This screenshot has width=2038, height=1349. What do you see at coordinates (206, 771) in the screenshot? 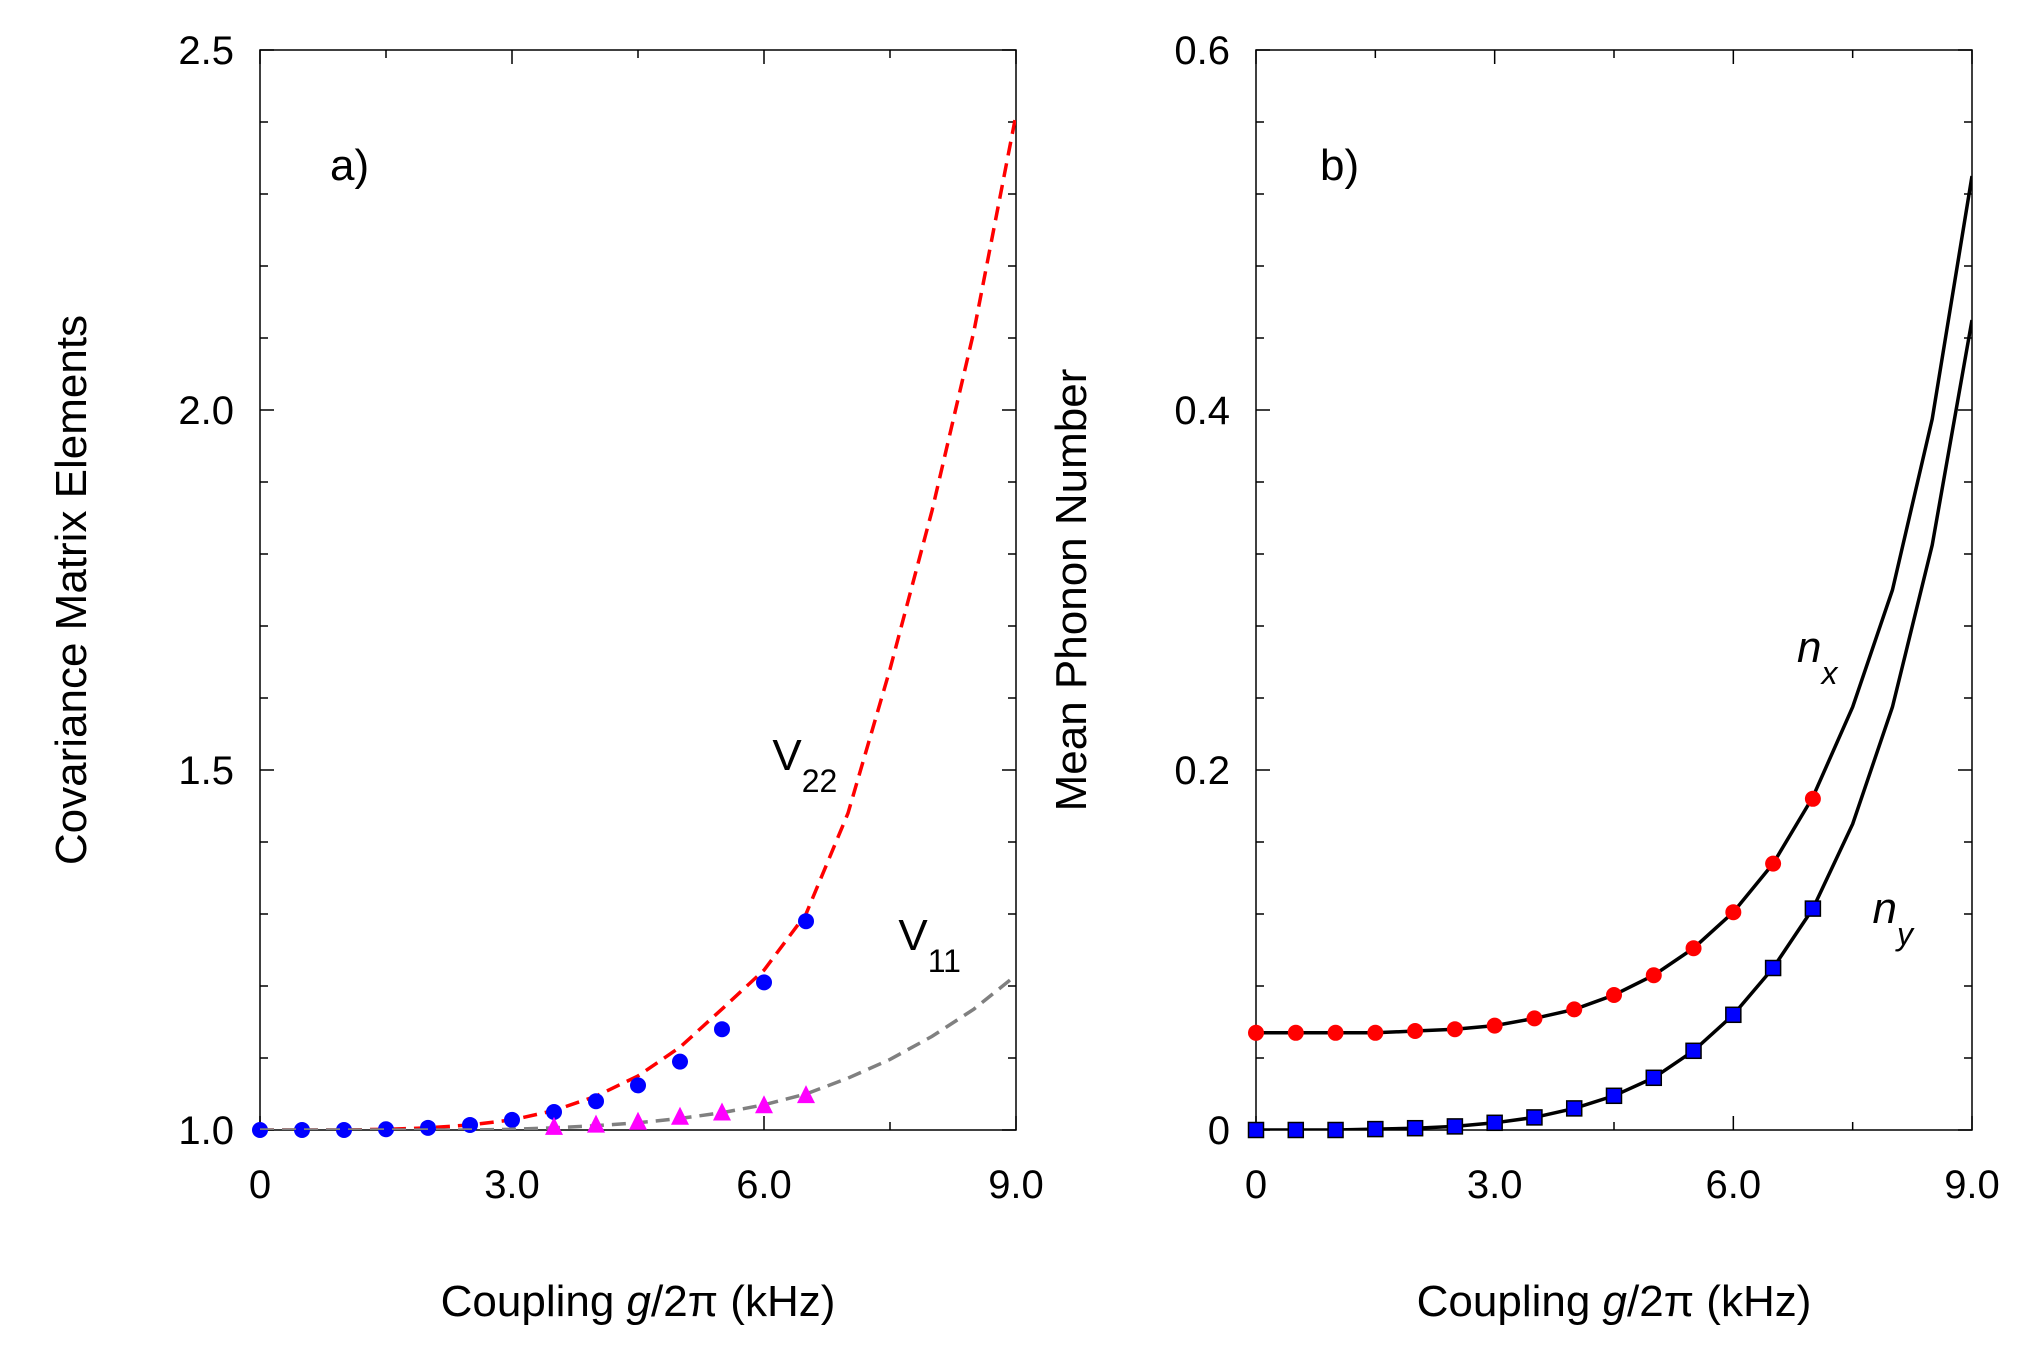
I see `y-tick-label: 1.5` at bounding box center [206, 771].